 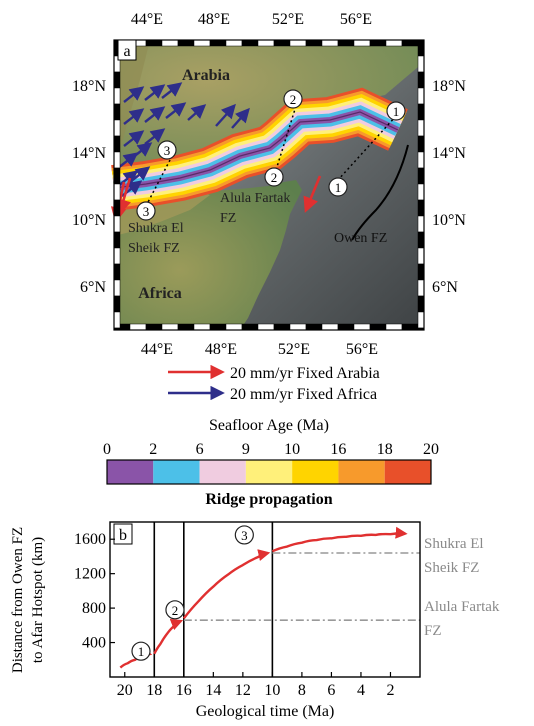 I want to click on xtick-label-4: 4, so click(x=361, y=690).